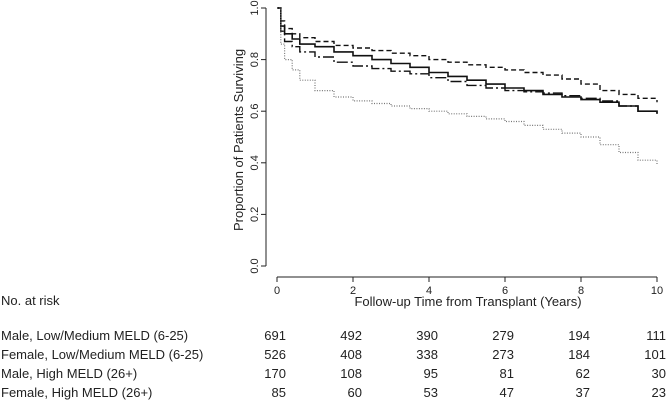 The width and height of the screenshot is (667, 404). What do you see at coordinates (431, 392) in the screenshot?
I see `risk-cell: 53` at bounding box center [431, 392].